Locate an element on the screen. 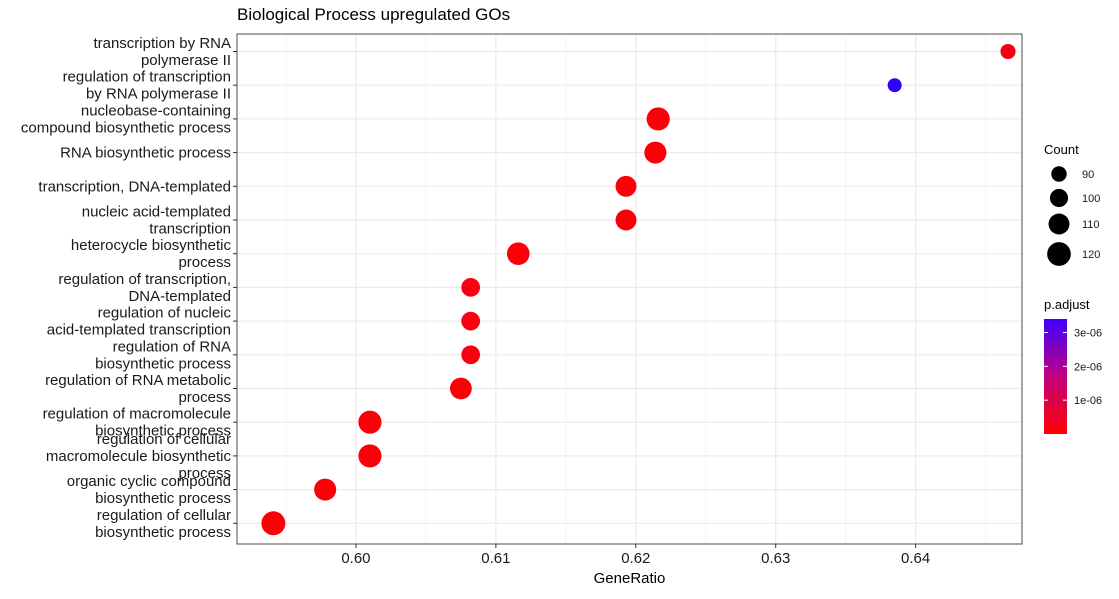 The width and height of the screenshot is (1119, 599). size-legend-label: 110 is located at coordinates (1091, 225).